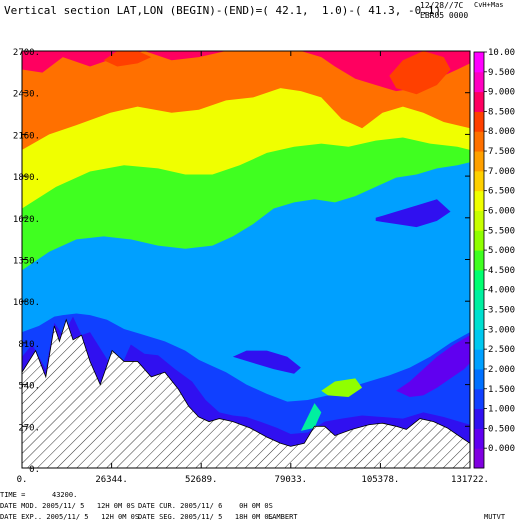 The height and width of the screenshot is (521, 517). Describe the element at coordinates (501, 370) in the screenshot. I see `colorbar-label: 2.000` at that location.